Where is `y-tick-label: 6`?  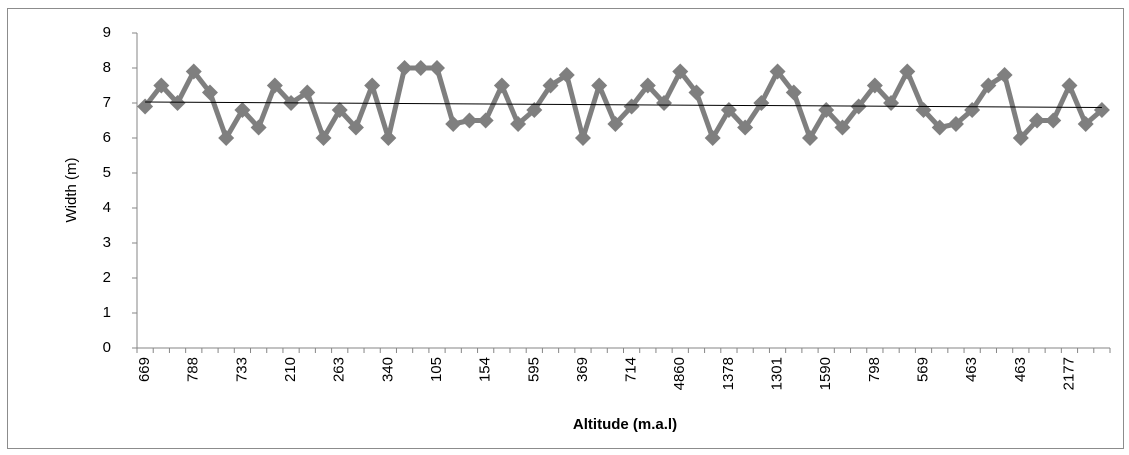
y-tick-label: 6 is located at coordinates (107, 137).